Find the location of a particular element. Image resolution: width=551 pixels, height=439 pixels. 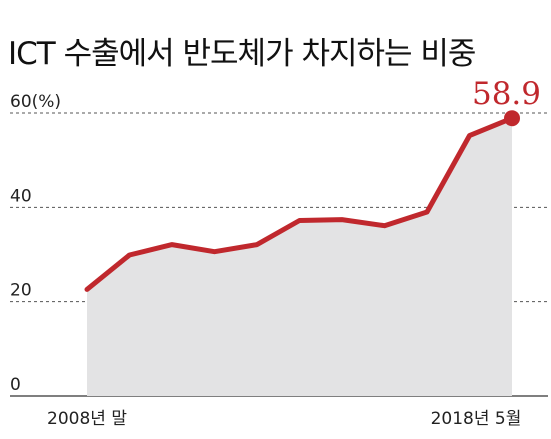

x-tick-labels: 2008년 말 2018년 5월 is located at coordinates (284, 419).